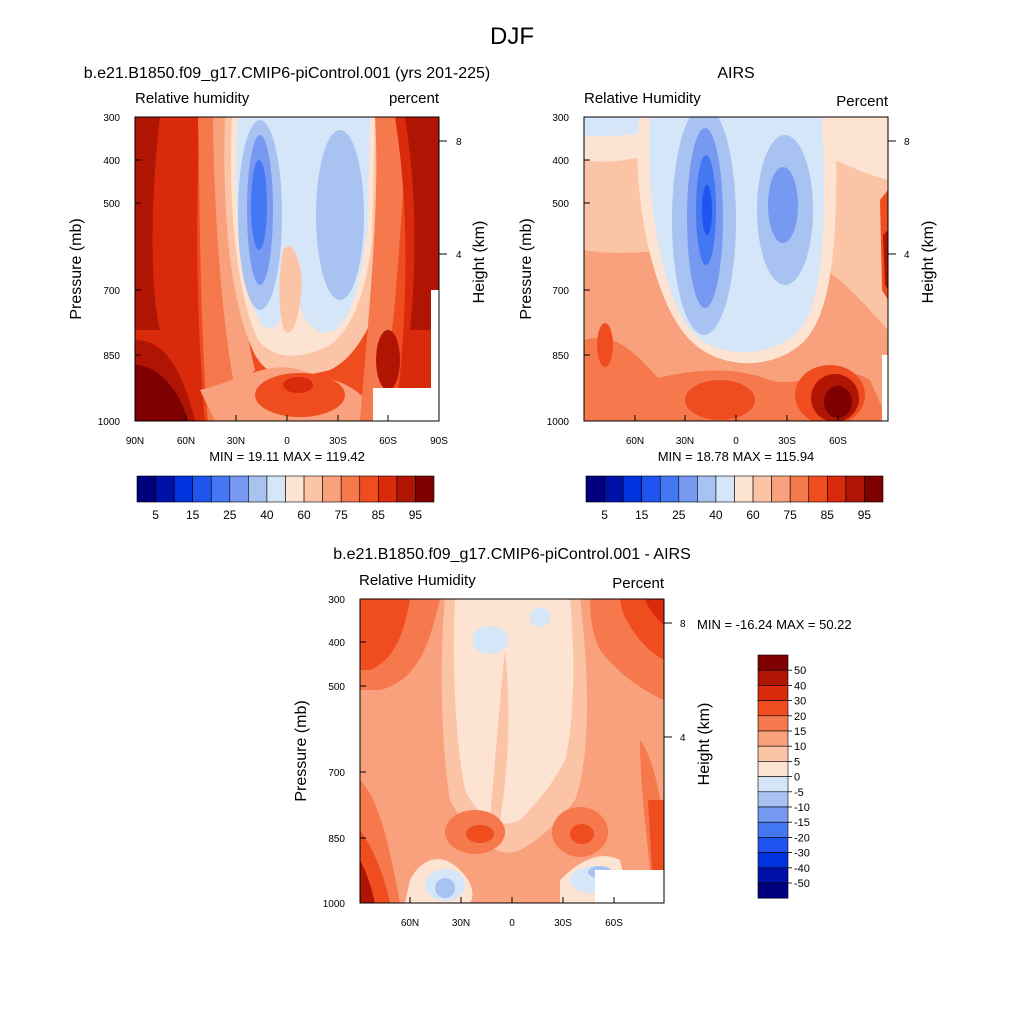  I want to click on colorbar-label: -40, so click(802, 869).